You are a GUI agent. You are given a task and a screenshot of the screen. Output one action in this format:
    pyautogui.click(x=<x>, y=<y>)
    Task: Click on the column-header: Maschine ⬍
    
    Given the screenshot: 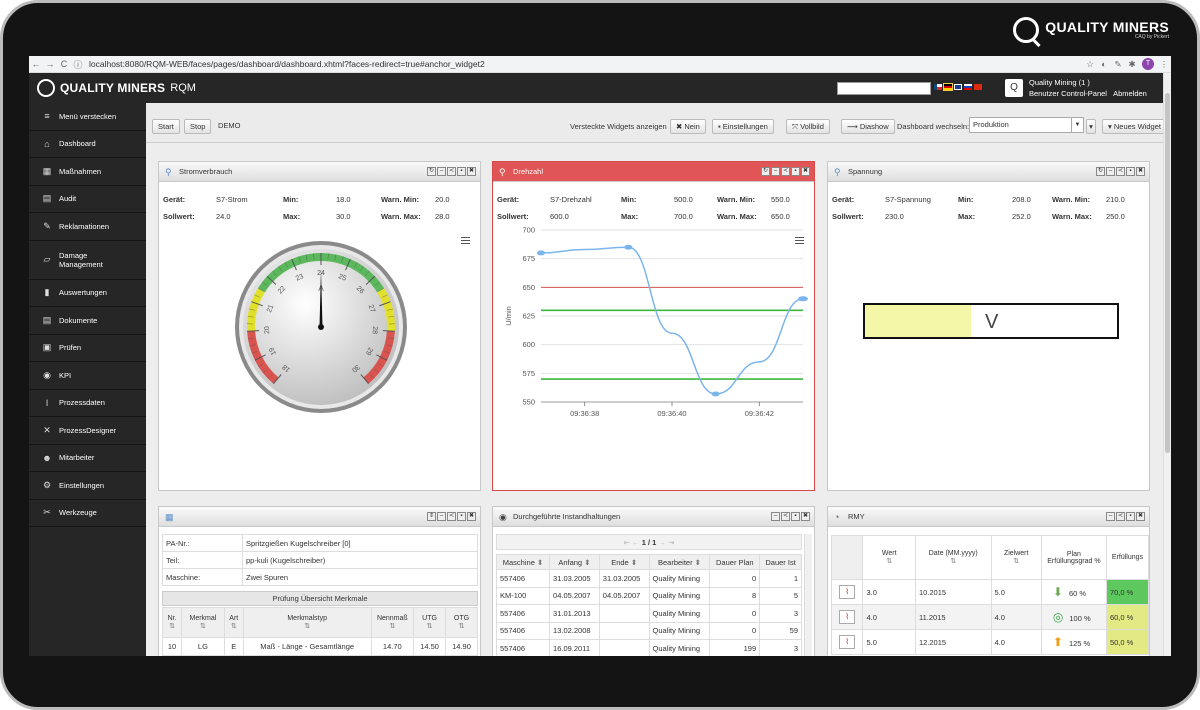 What is the action you would take?
    pyautogui.click(x=523, y=562)
    